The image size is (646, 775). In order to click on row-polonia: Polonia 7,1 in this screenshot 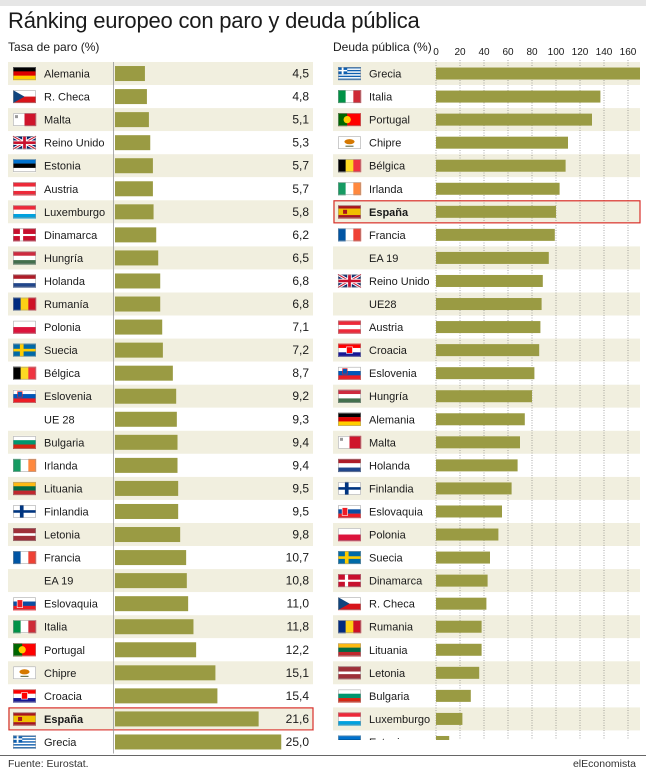, I will do `click(160, 327)`.